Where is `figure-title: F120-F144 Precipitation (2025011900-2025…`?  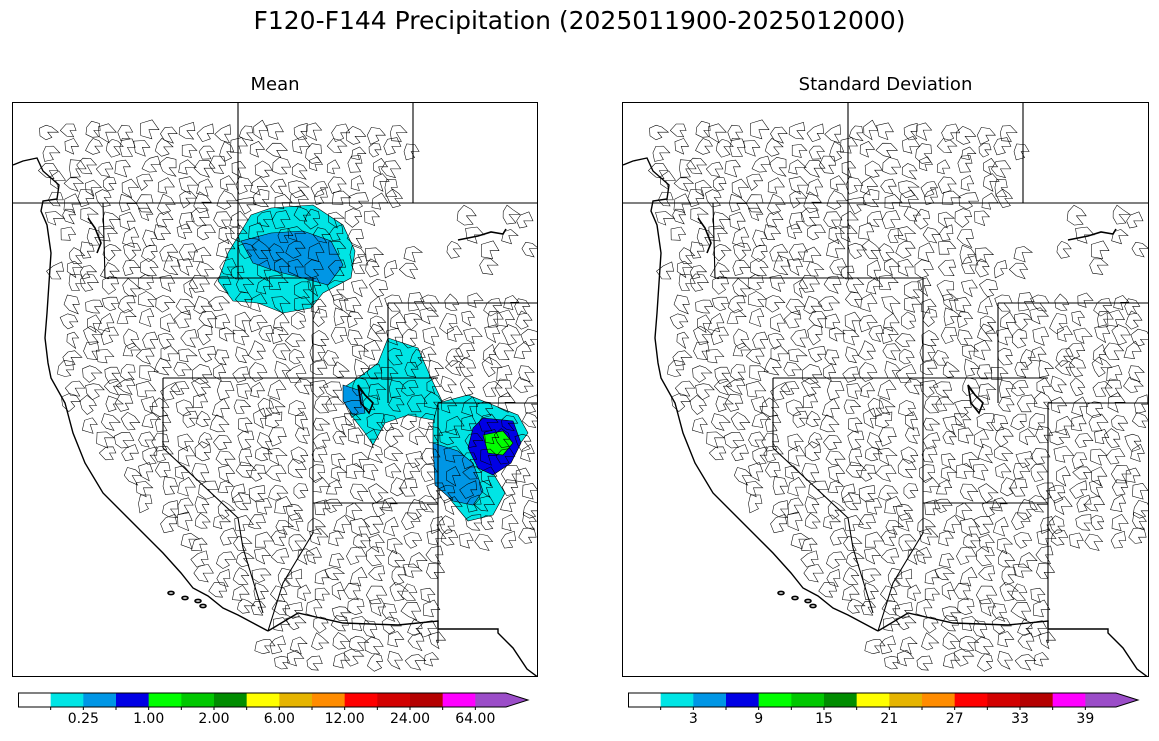 figure-title: F120-F144 Precipitation (2025011900-2025… is located at coordinates (579, 20).